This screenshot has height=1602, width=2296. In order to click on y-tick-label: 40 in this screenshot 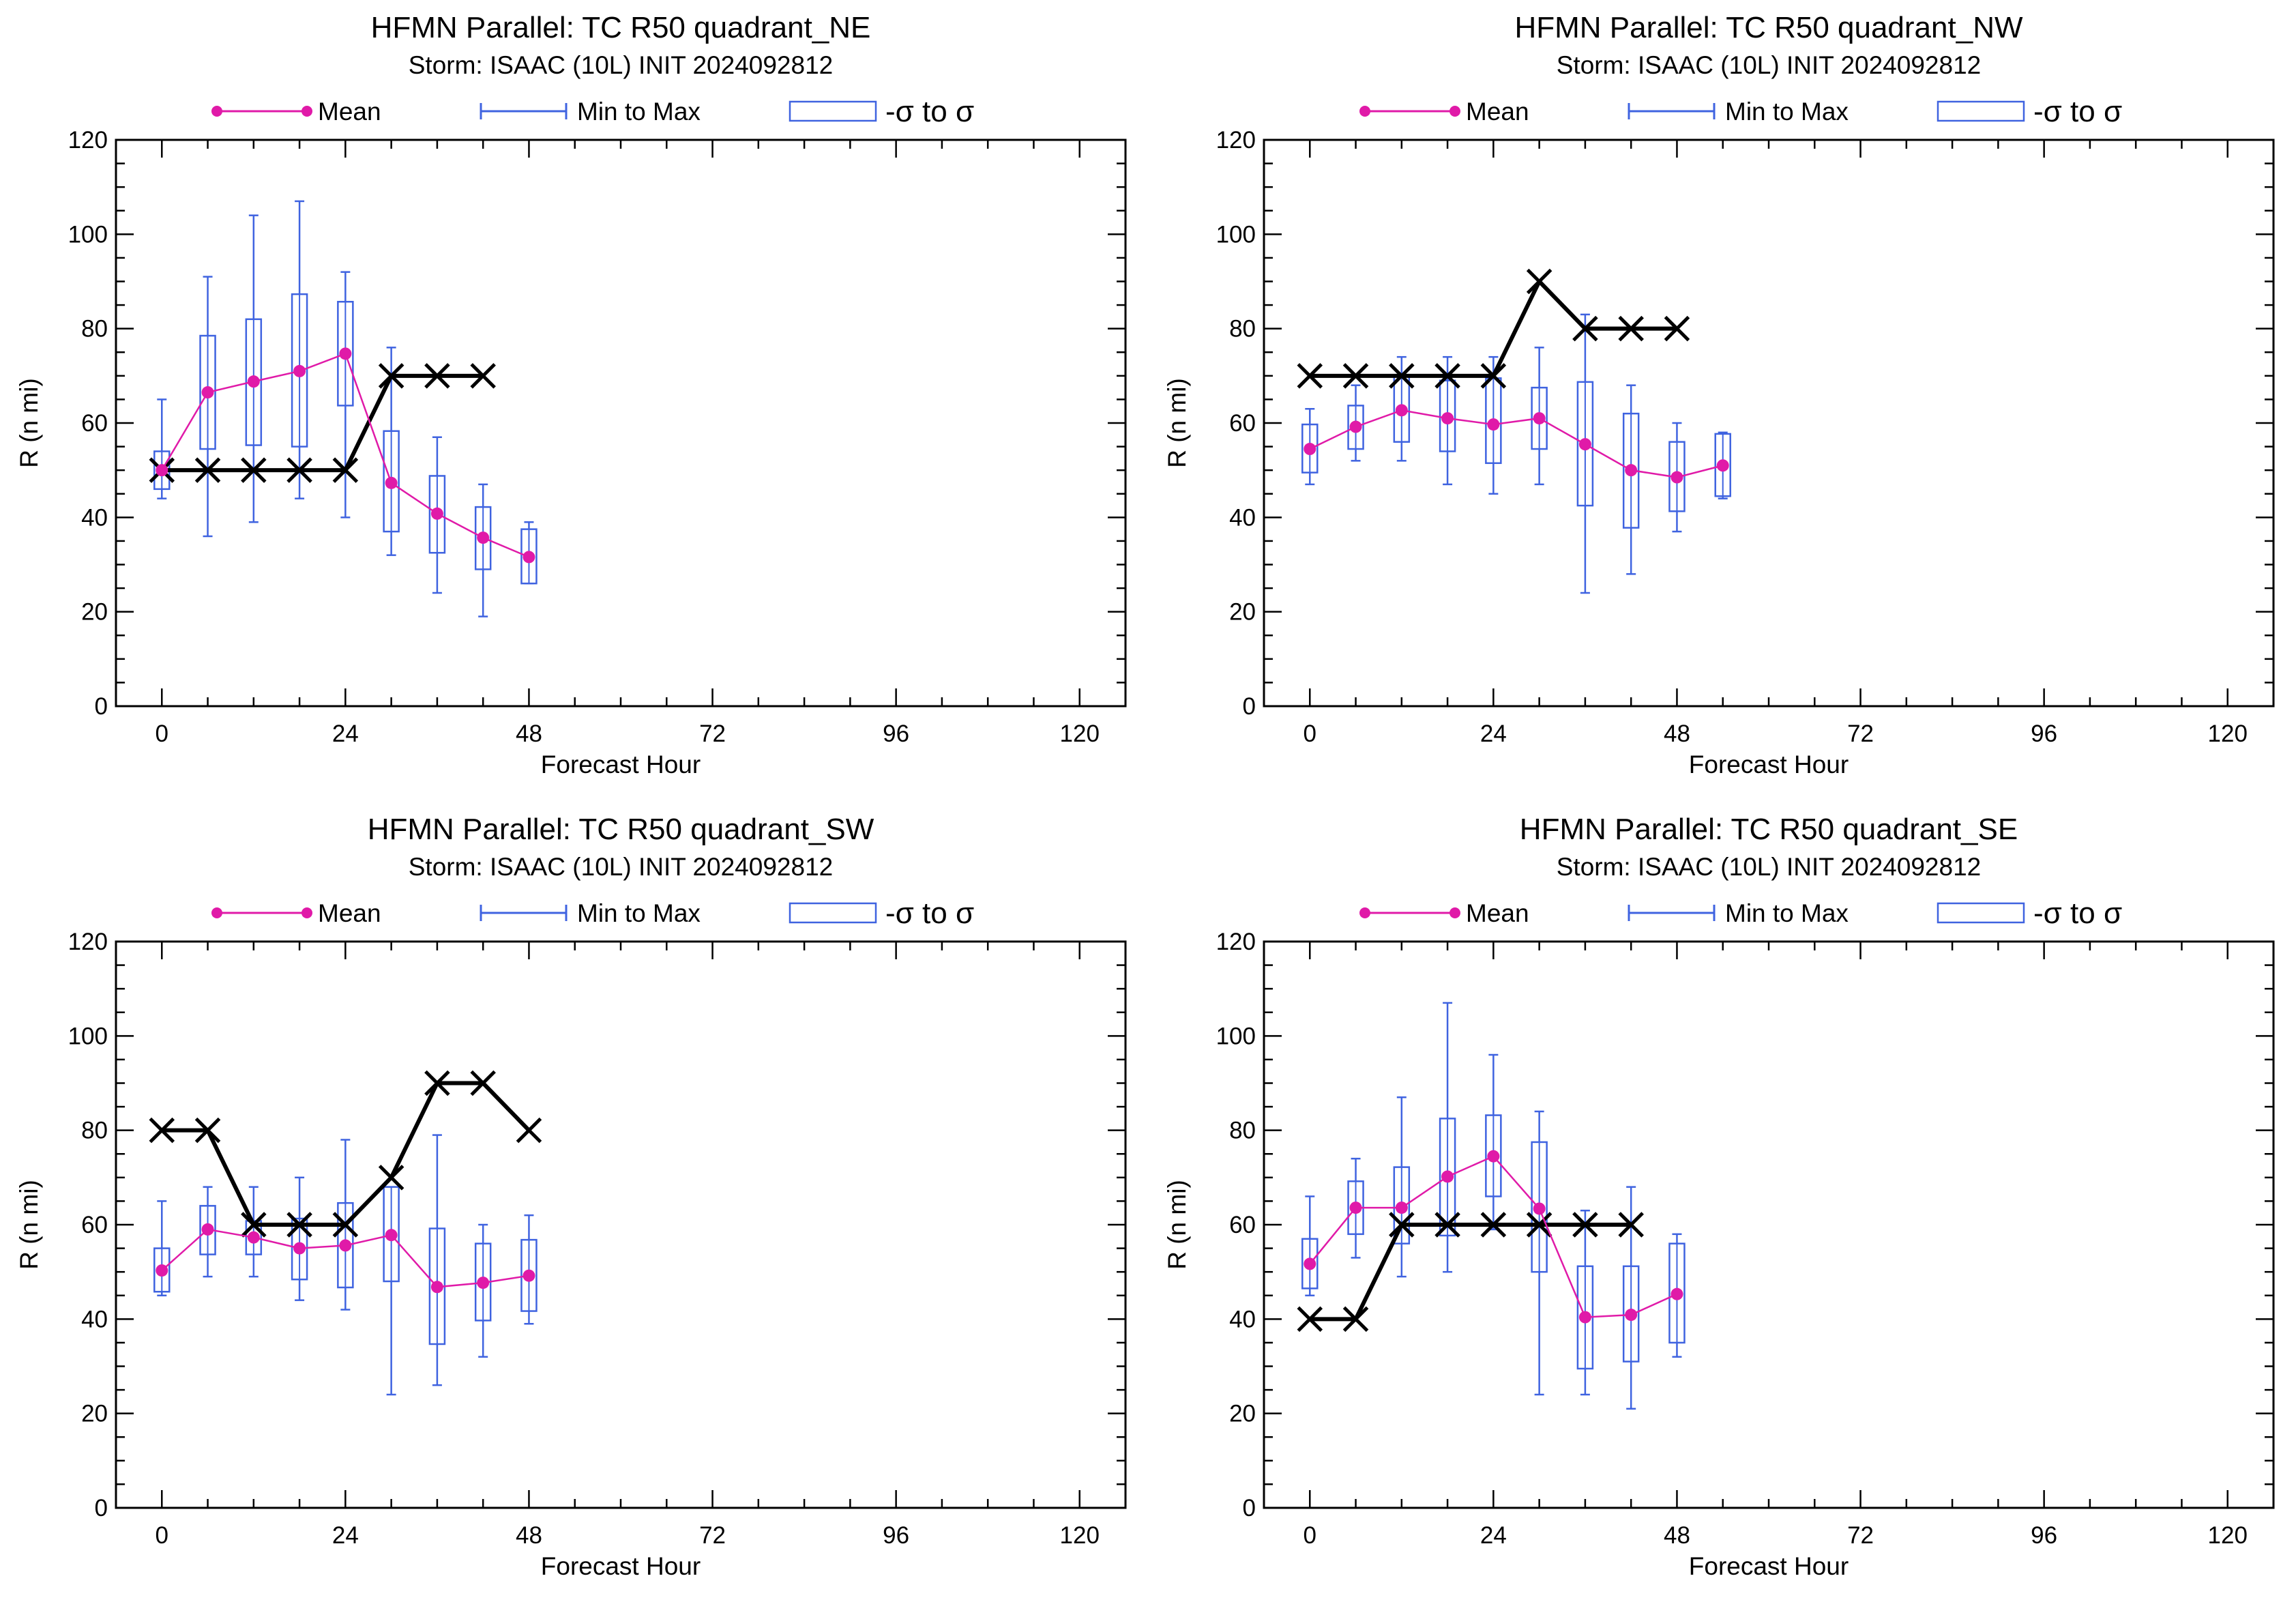, I will do `click(94, 1319)`.